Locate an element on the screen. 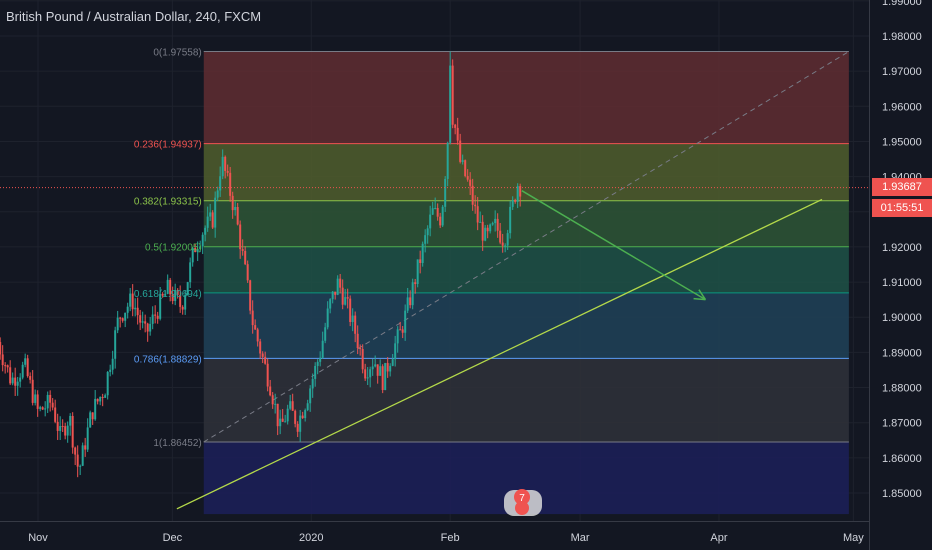 The image size is (932, 550). price-tick-label: 1.87000 is located at coordinates (902, 424).